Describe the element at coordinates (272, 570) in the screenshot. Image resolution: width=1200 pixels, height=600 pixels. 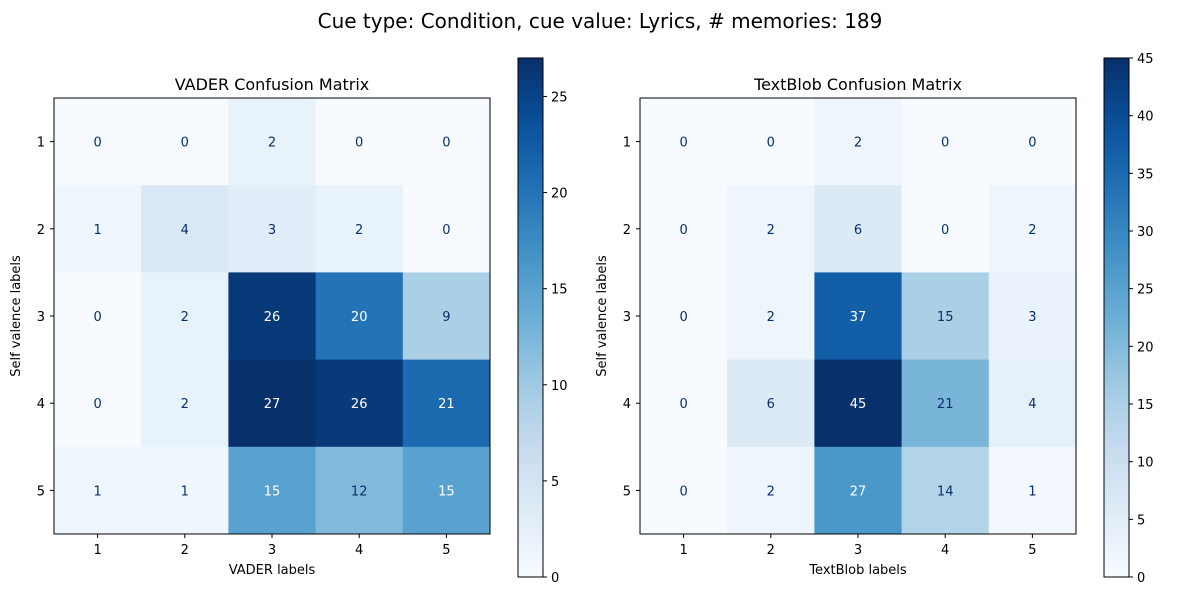
I see `x-axis-label: VADER labels` at that location.